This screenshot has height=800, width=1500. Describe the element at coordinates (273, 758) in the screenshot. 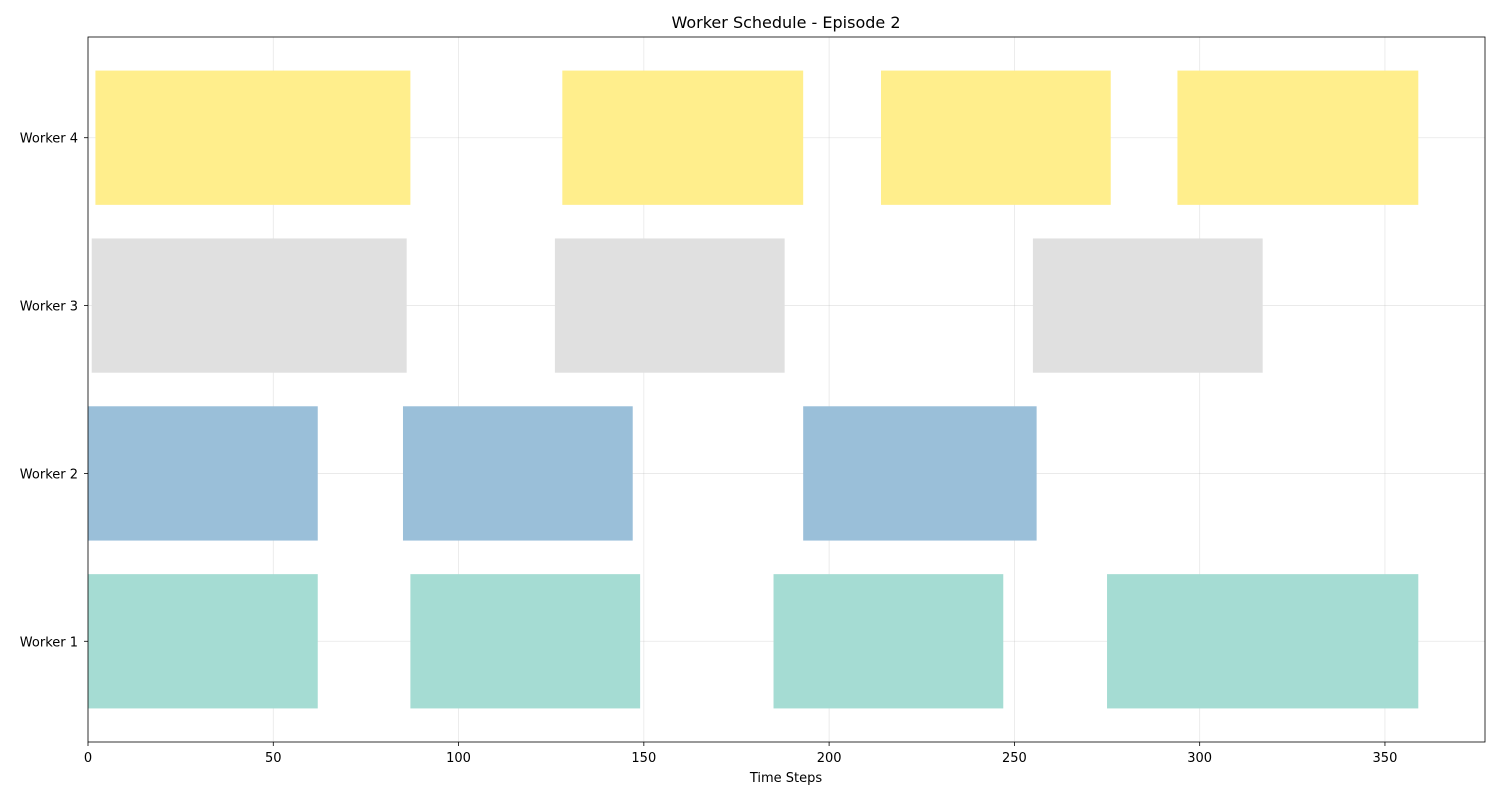

I see `x-tick-label: 50` at that location.